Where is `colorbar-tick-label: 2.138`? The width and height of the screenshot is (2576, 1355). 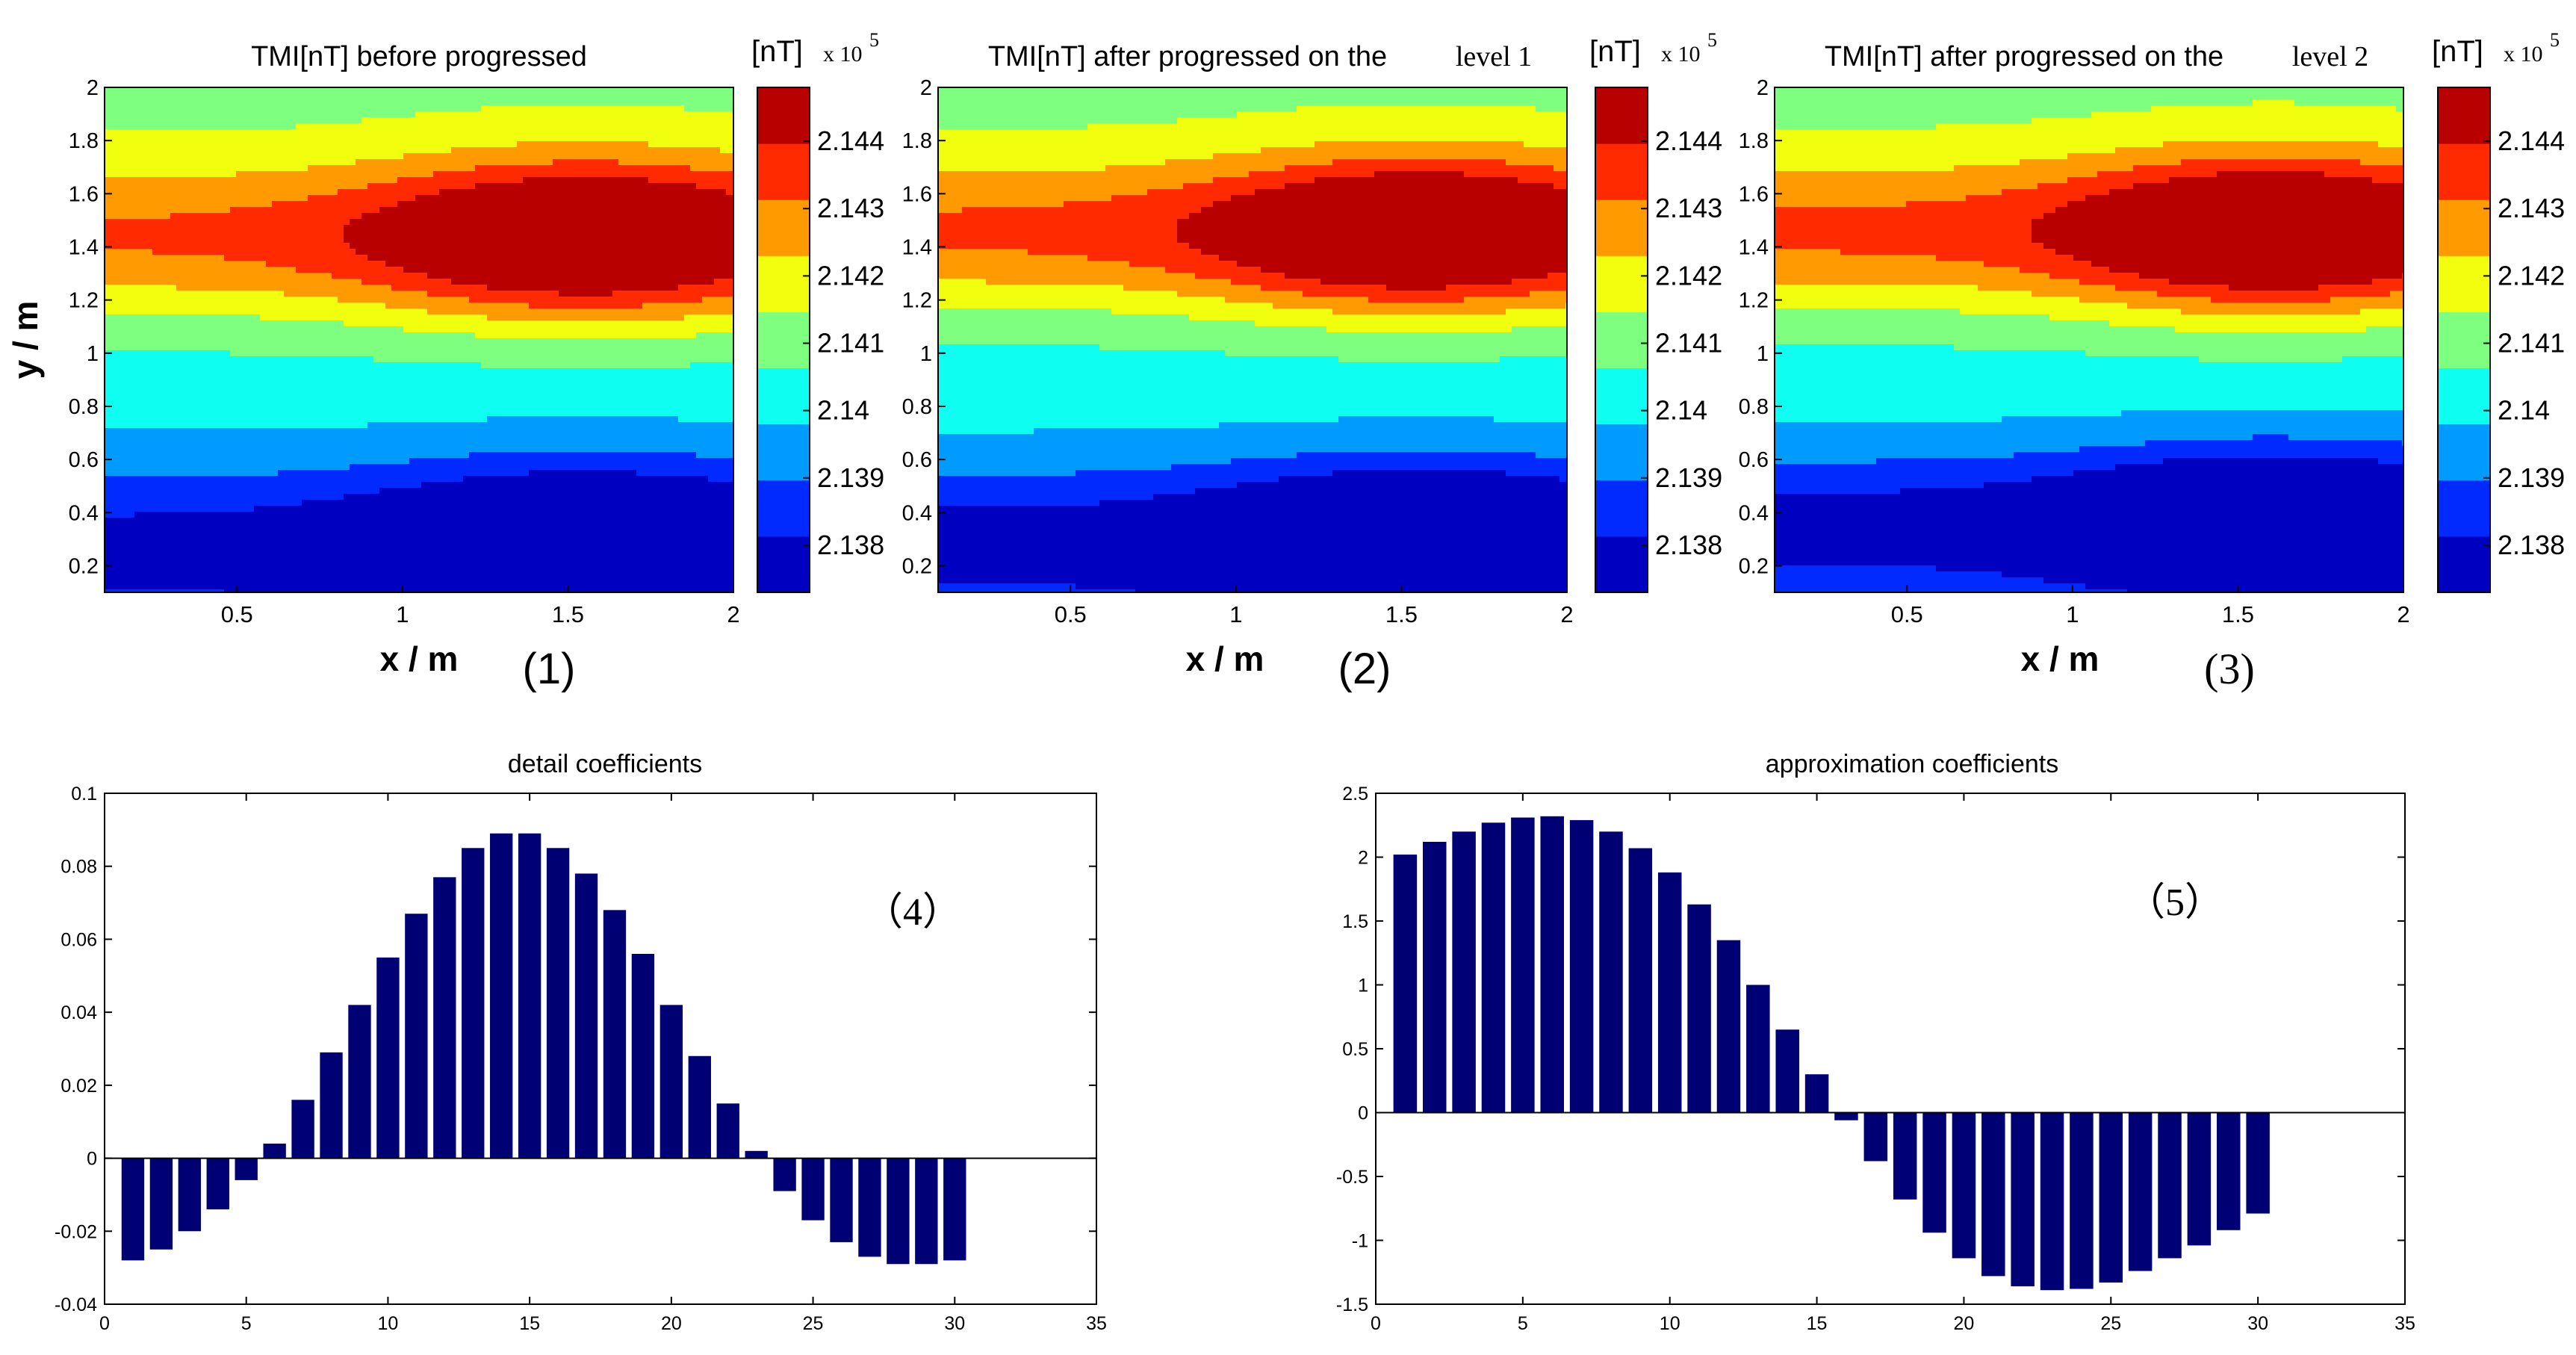
colorbar-tick-label: 2.138 is located at coordinates (1689, 545).